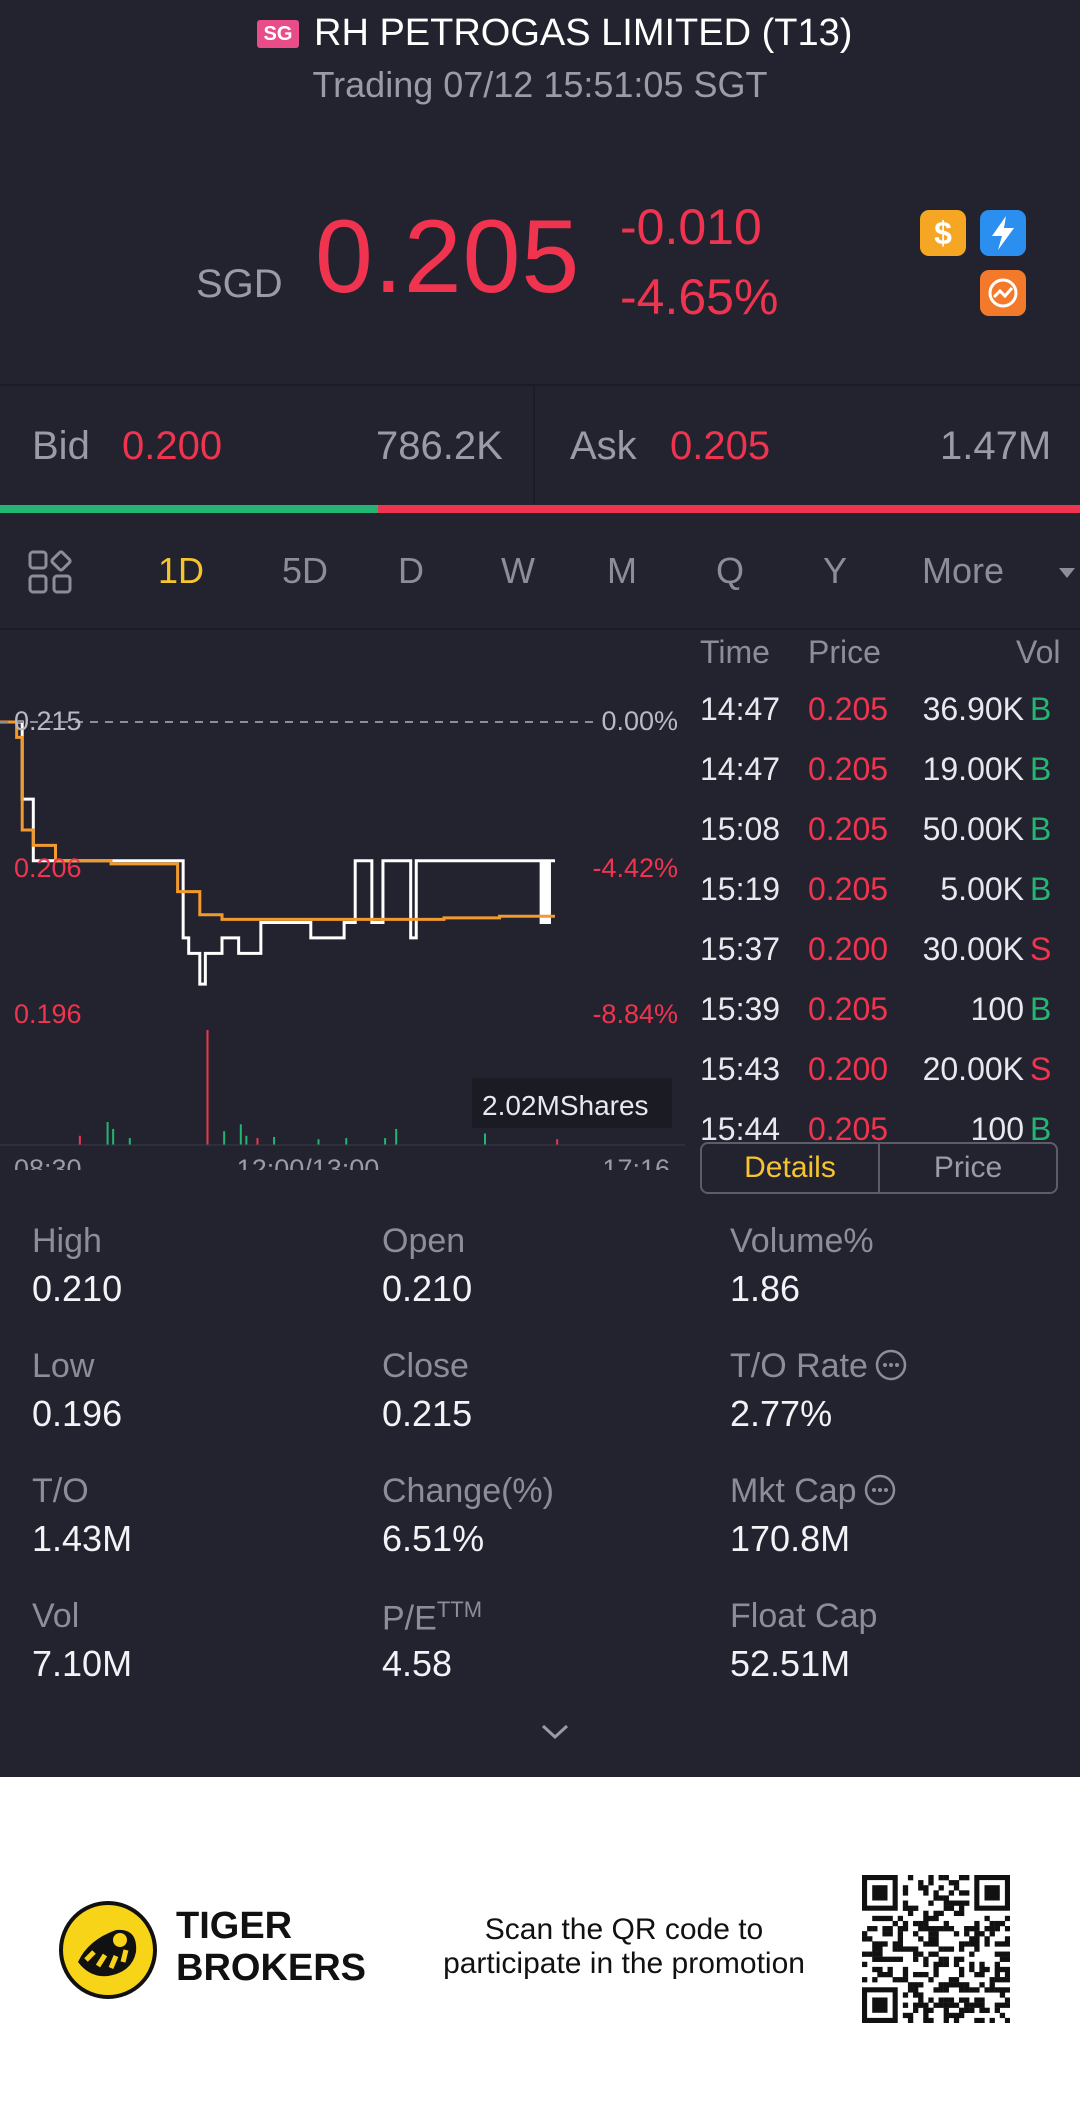 This screenshot has width=1080, height=2123. What do you see at coordinates (963, 570) in the screenshot?
I see `tab-more: More` at bounding box center [963, 570].